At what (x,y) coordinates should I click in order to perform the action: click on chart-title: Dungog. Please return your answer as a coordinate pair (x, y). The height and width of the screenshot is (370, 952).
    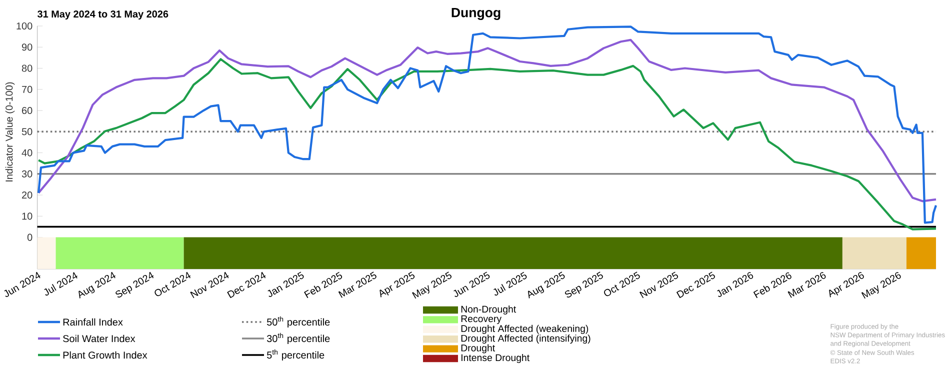
    Looking at the image, I should click on (476, 14).